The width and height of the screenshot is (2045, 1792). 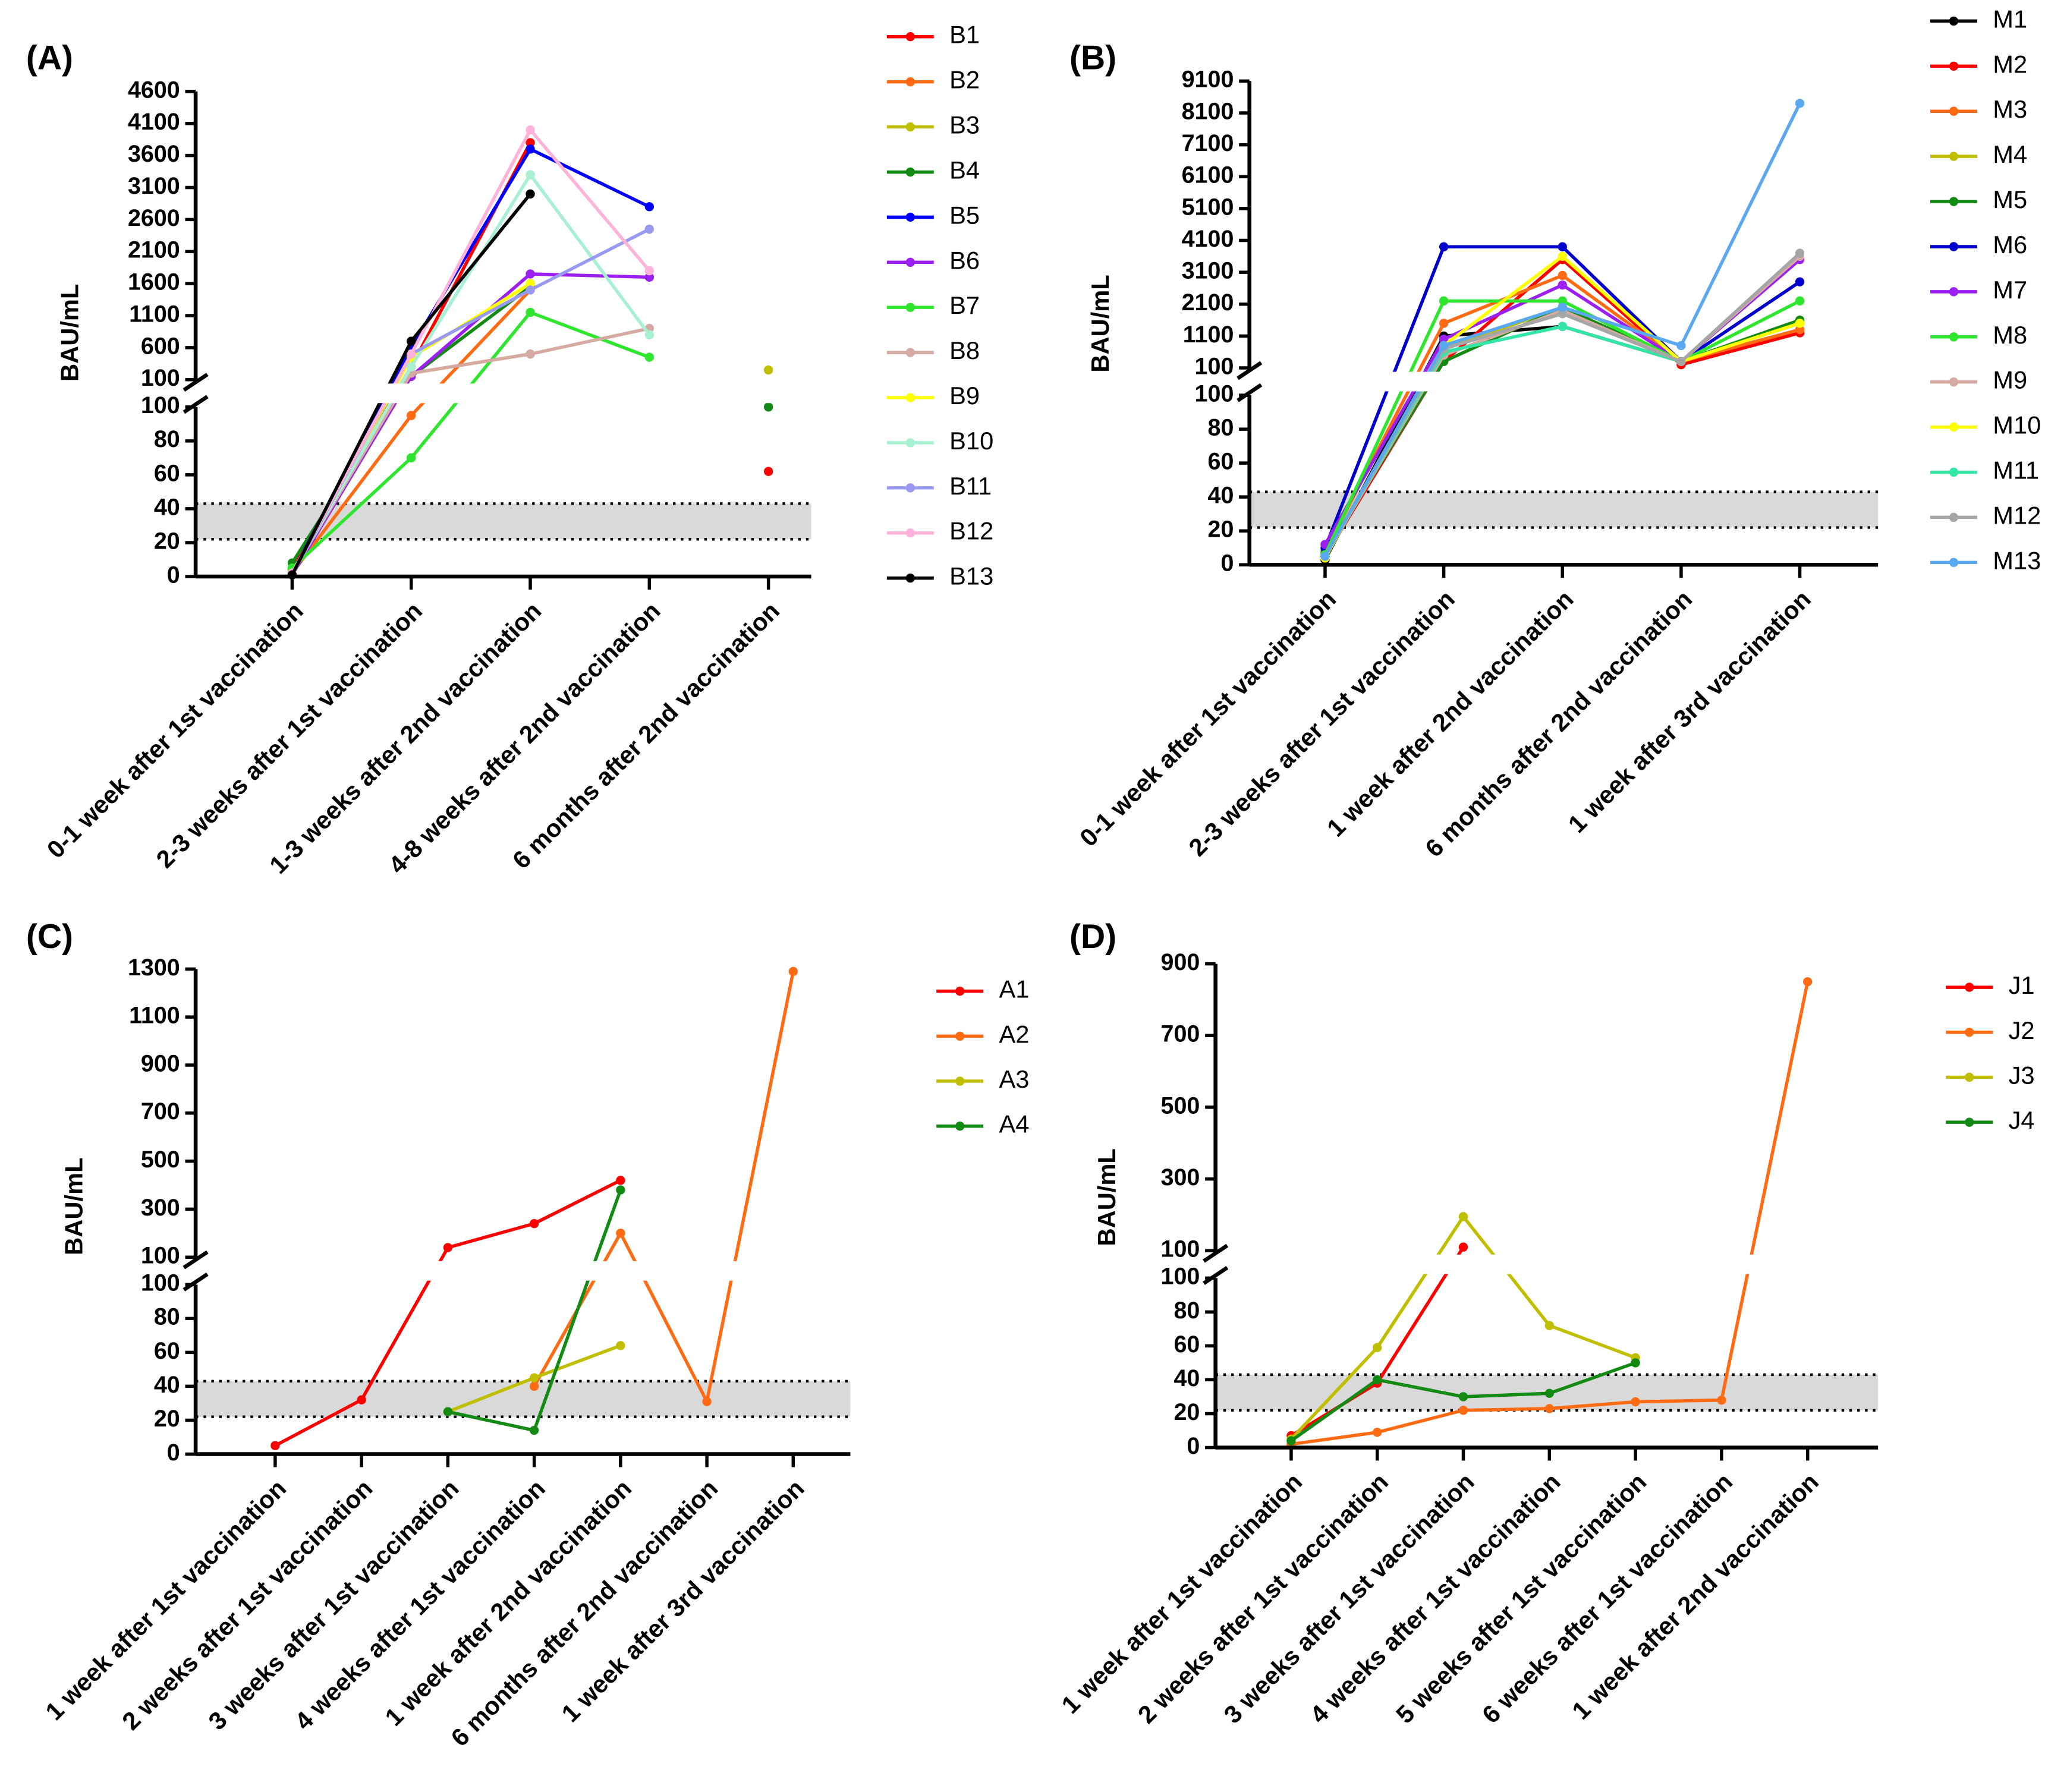 What do you see at coordinates (523, 1399) in the screenshot?
I see `reference-band` at bounding box center [523, 1399].